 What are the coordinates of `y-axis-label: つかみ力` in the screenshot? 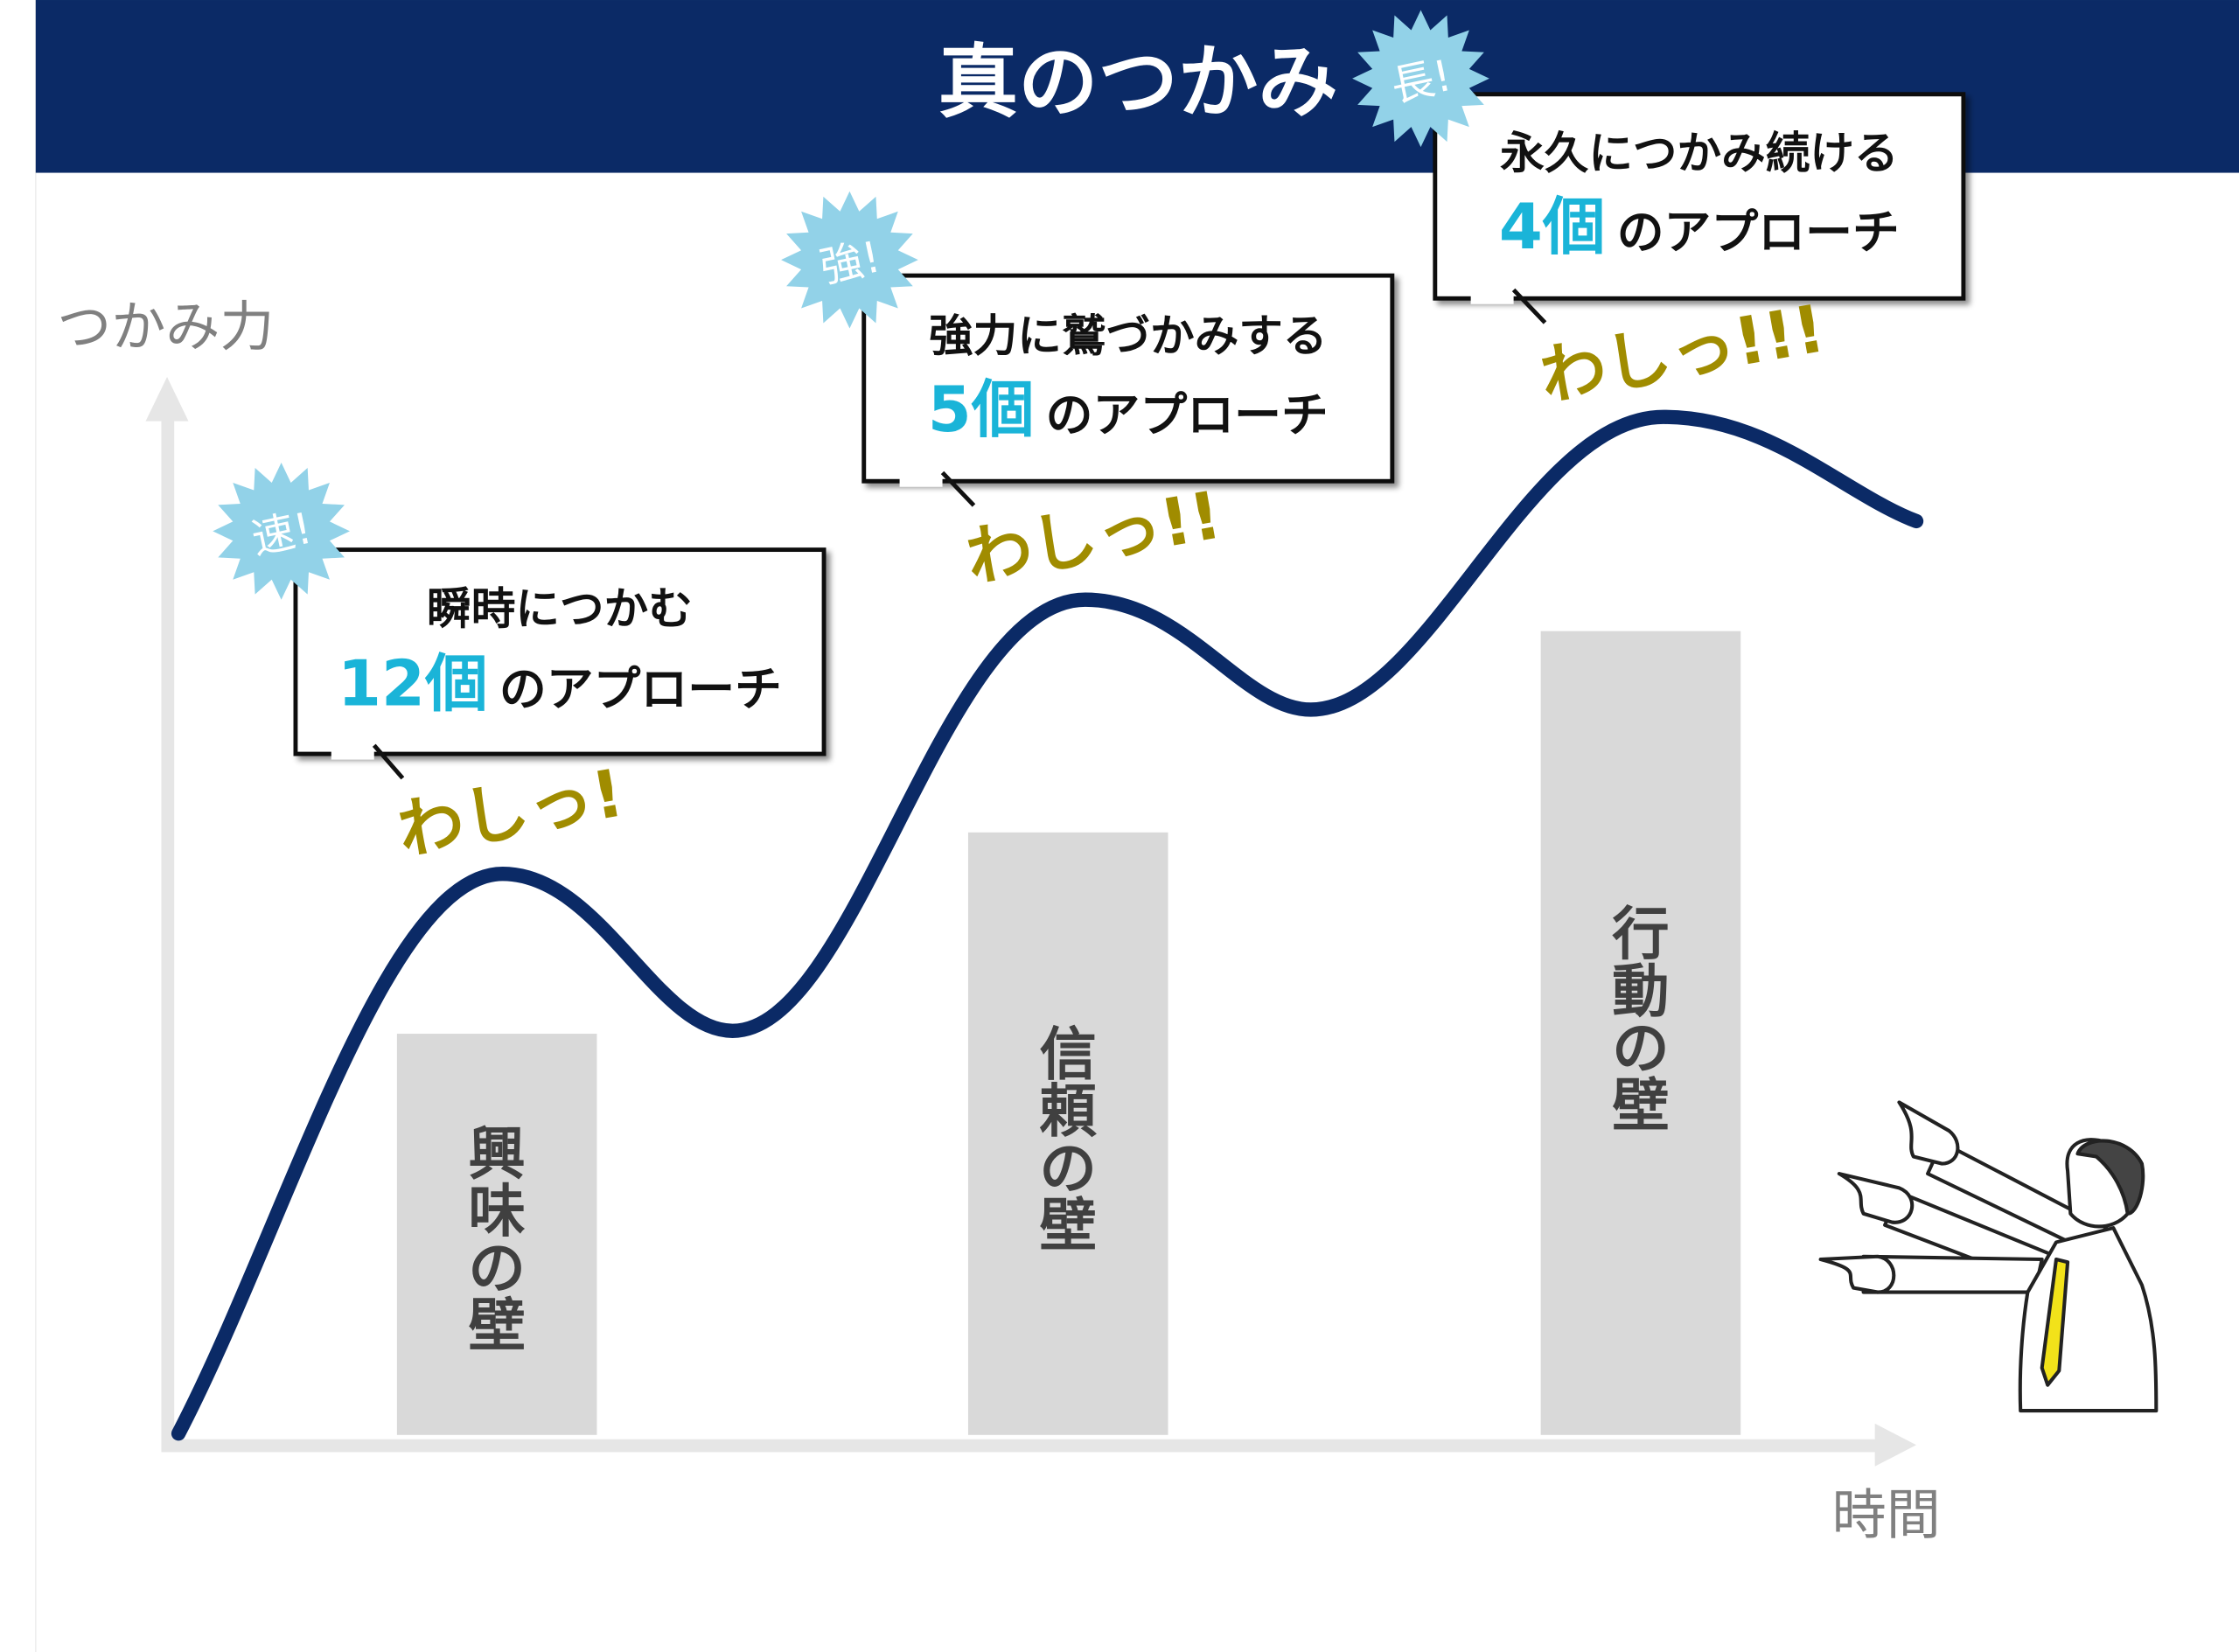 It's located at (165, 327).